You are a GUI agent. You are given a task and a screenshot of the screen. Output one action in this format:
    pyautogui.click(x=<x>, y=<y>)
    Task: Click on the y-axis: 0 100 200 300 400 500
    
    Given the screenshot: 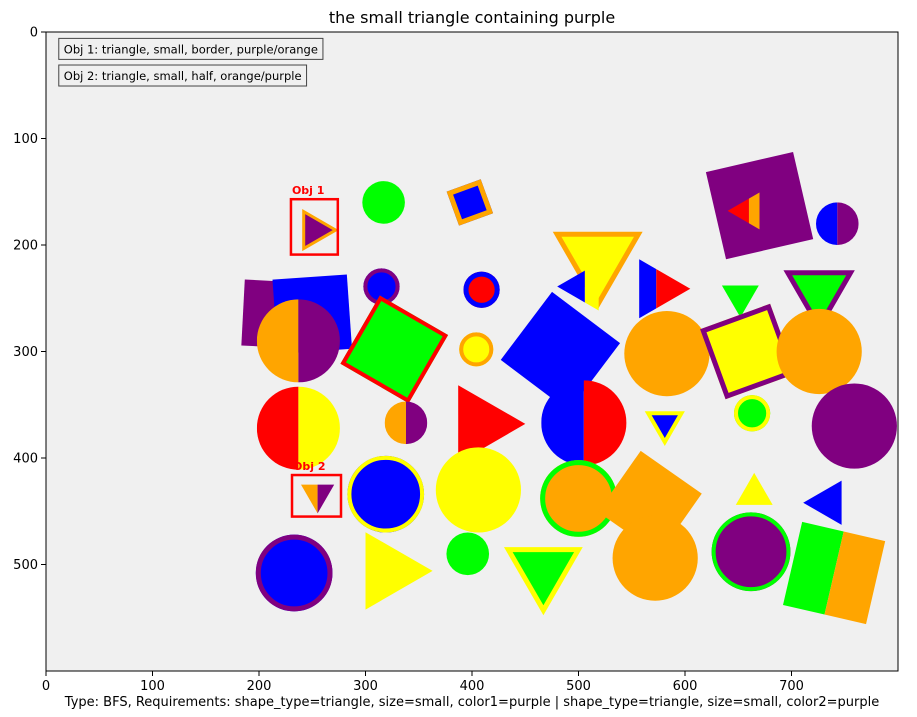 What is the action you would take?
    pyautogui.click(x=29, y=299)
    